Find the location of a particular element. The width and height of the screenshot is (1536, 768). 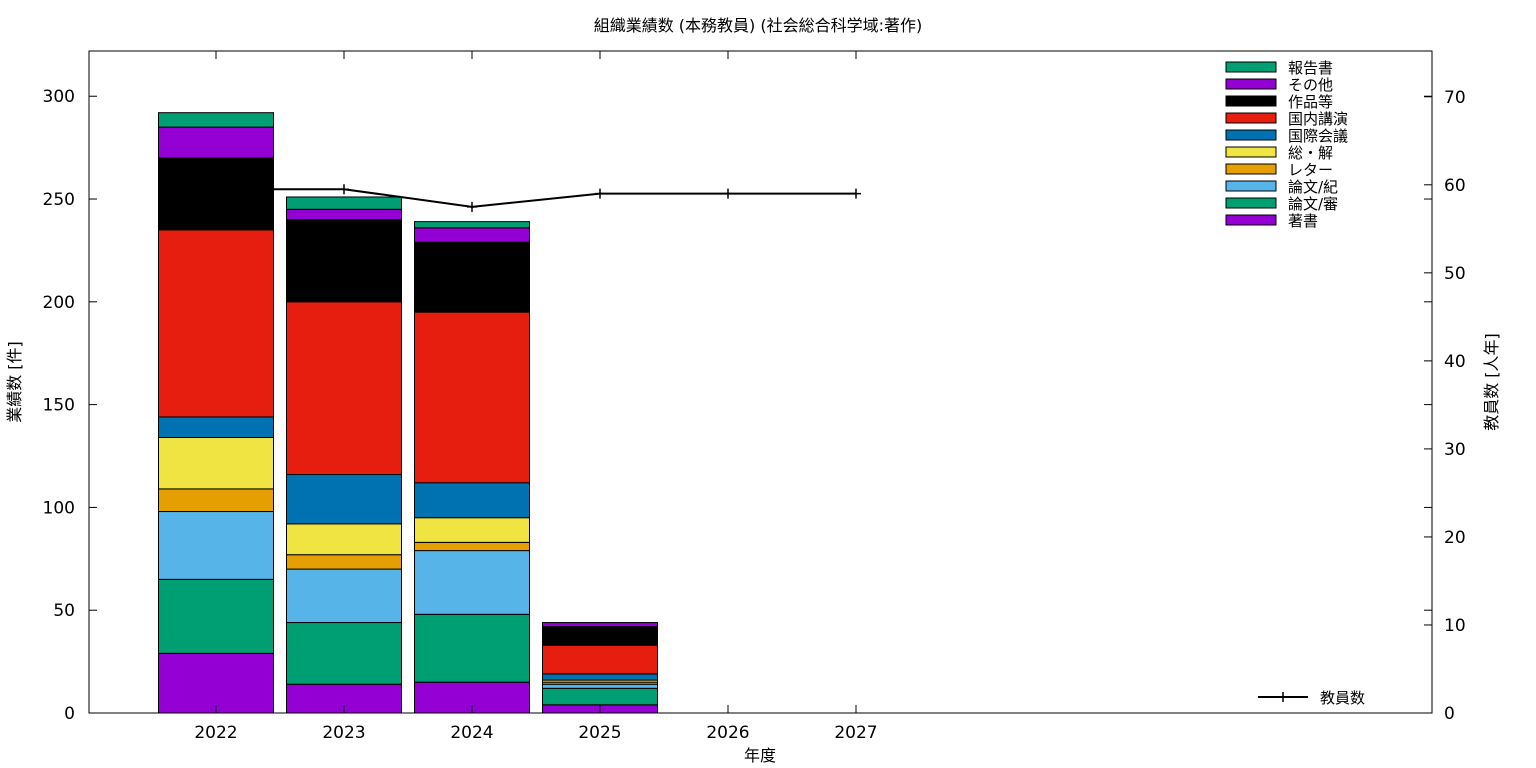

legend-label: 総・解 is located at coordinates (1310, 153).